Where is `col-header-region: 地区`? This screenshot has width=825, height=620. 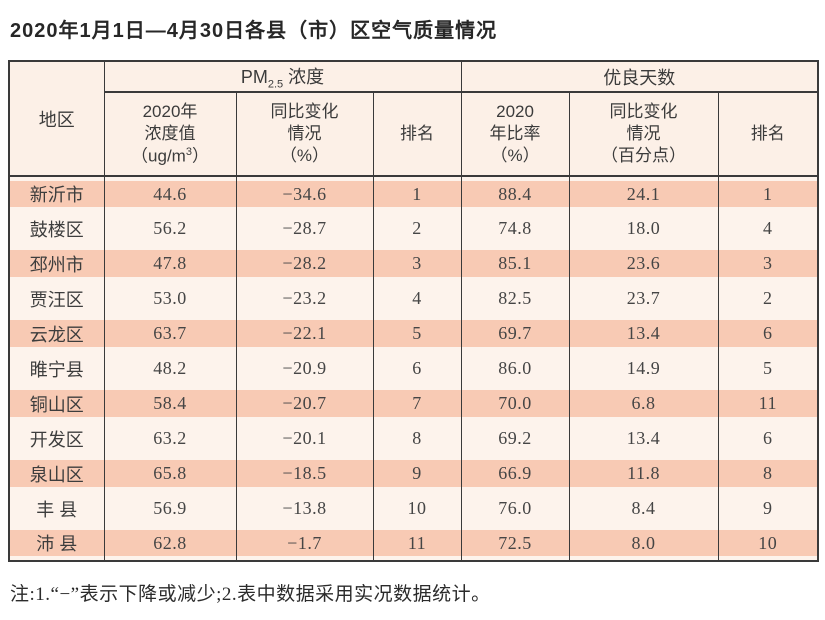 col-header-region: 地区 is located at coordinates (56, 119).